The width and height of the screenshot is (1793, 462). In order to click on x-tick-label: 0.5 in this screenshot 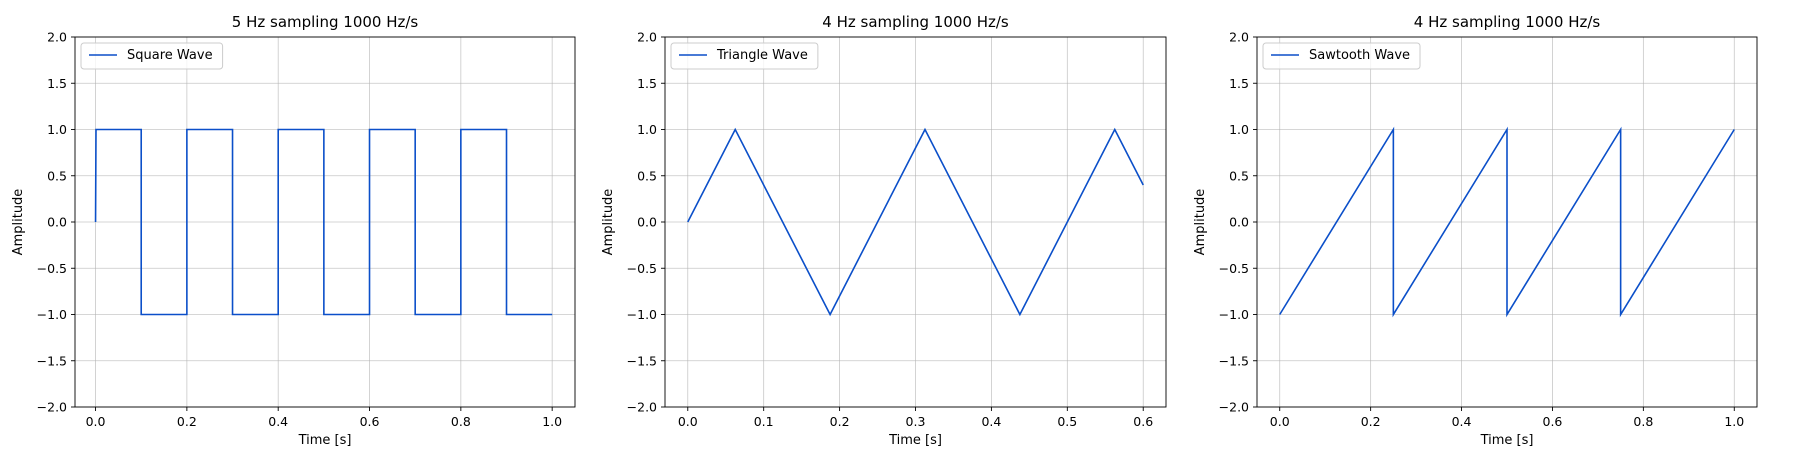, I will do `click(1067, 421)`.